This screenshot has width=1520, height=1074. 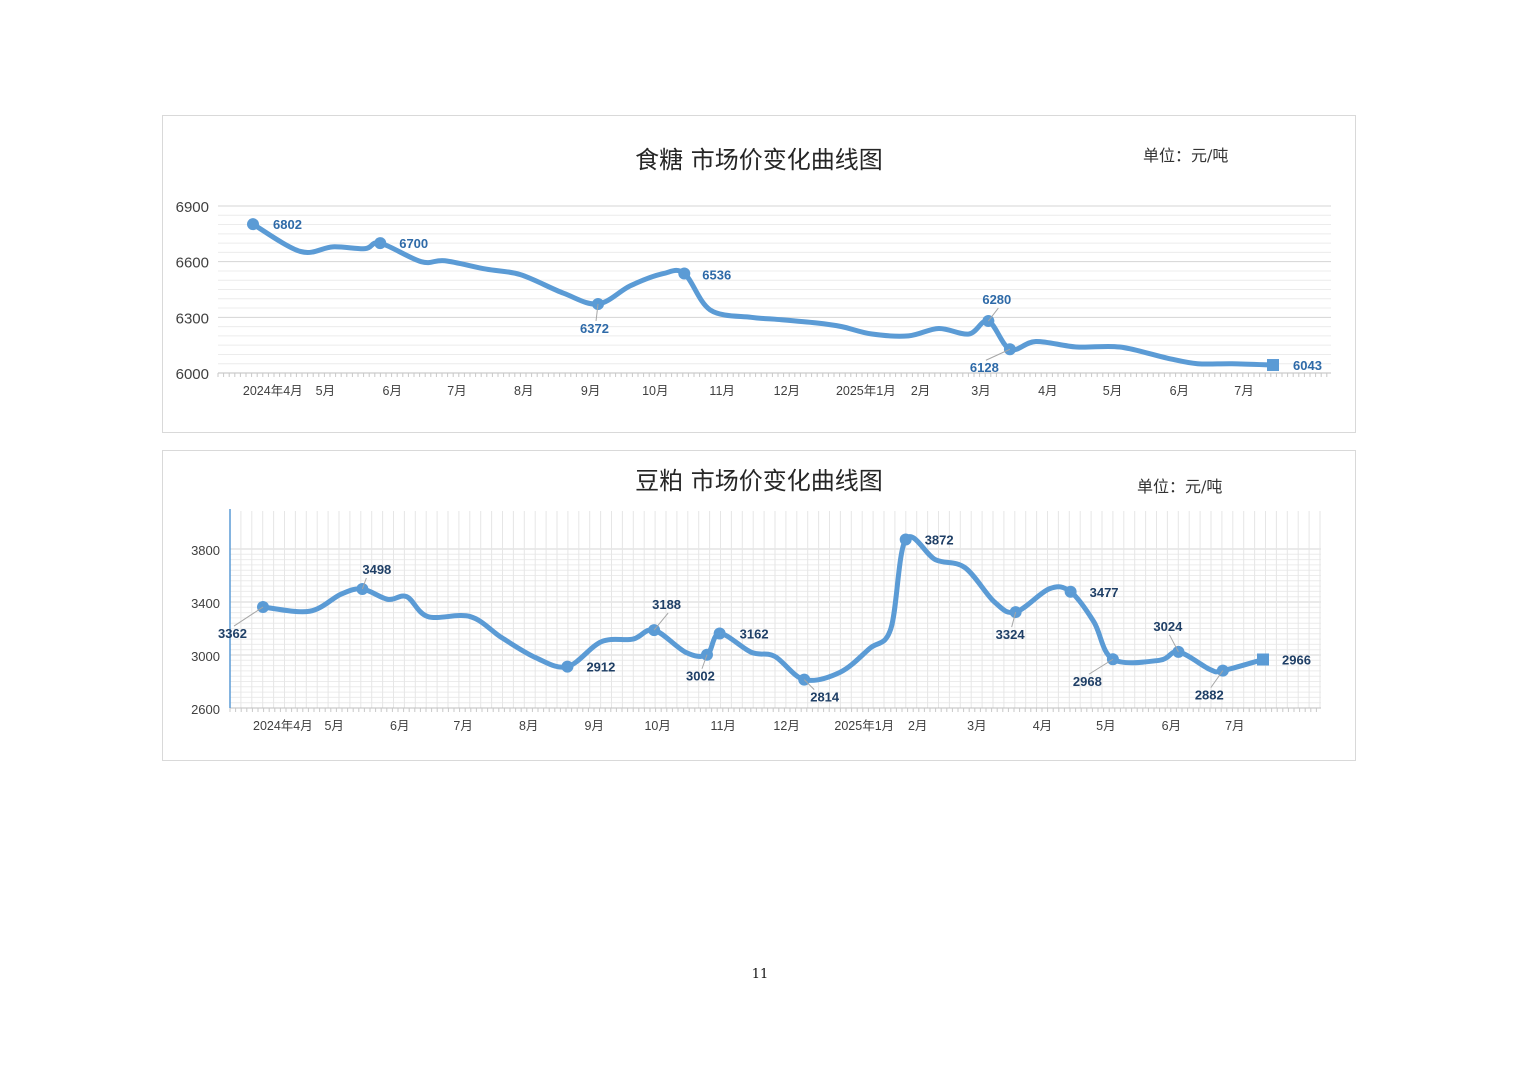 What do you see at coordinates (754, 634) in the screenshot?
I see `data-label: 3162` at bounding box center [754, 634].